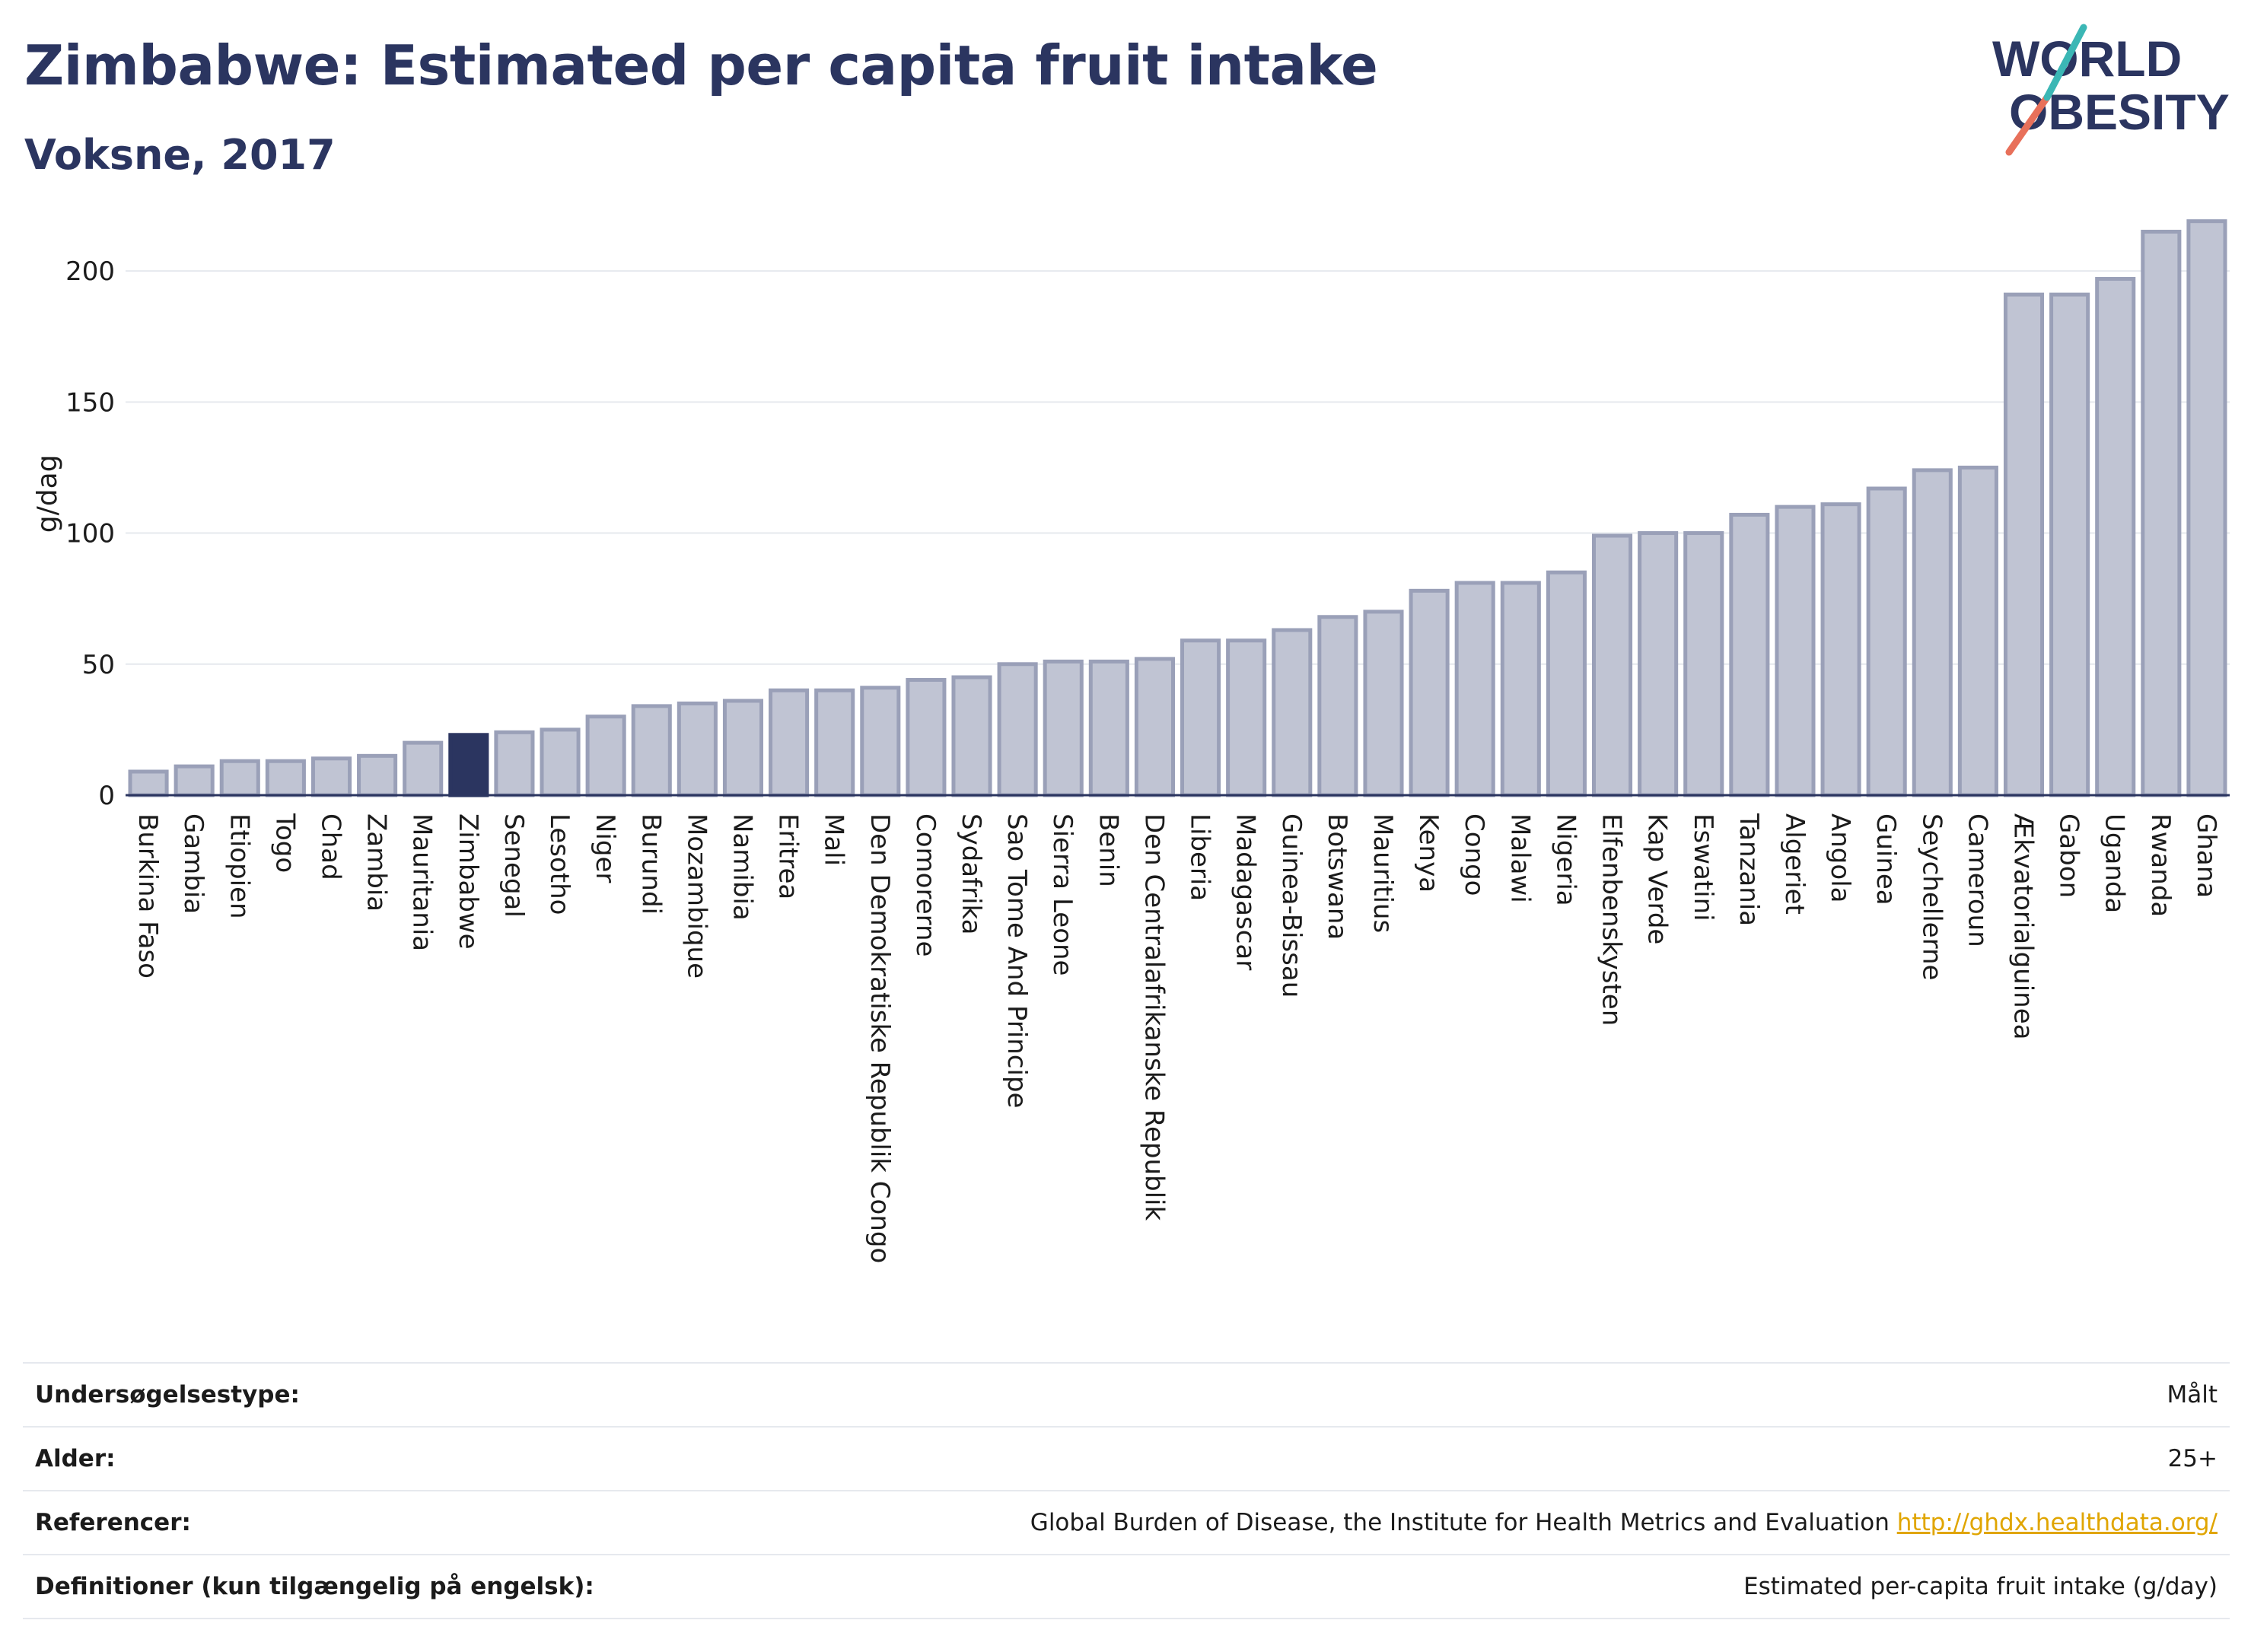 This screenshot has height=1652, width=2251. I want to click on x-tick-label: Ghana, so click(2206, 855).